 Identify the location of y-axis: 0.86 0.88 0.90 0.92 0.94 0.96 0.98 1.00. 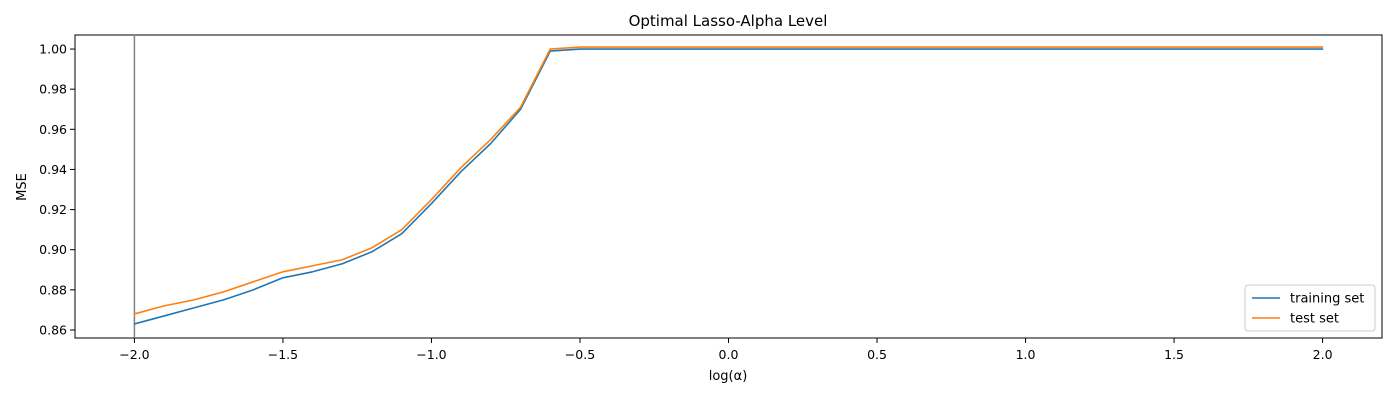
(57, 189).